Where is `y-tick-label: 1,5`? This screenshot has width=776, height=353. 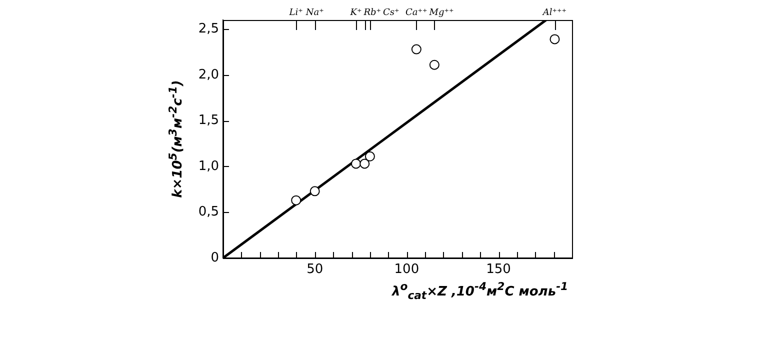
y-tick-label: 1,5 is located at coordinates (208, 120).